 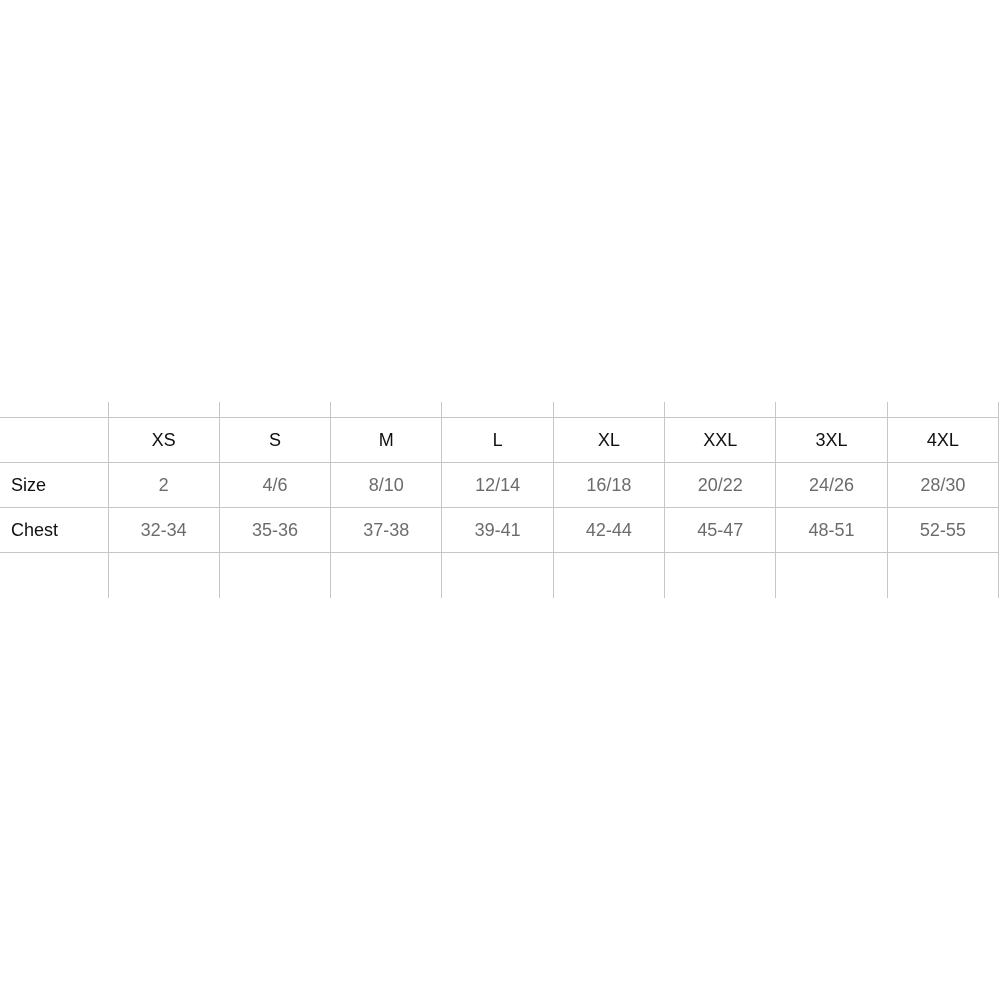 I want to click on table-cell: 52-55, so click(x=943, y=530).